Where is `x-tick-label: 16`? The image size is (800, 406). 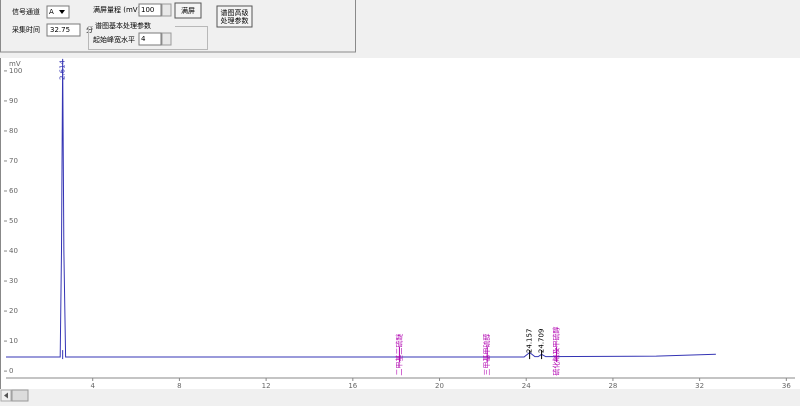 x-tick-label: 16 is located at coordinates (352, 386).